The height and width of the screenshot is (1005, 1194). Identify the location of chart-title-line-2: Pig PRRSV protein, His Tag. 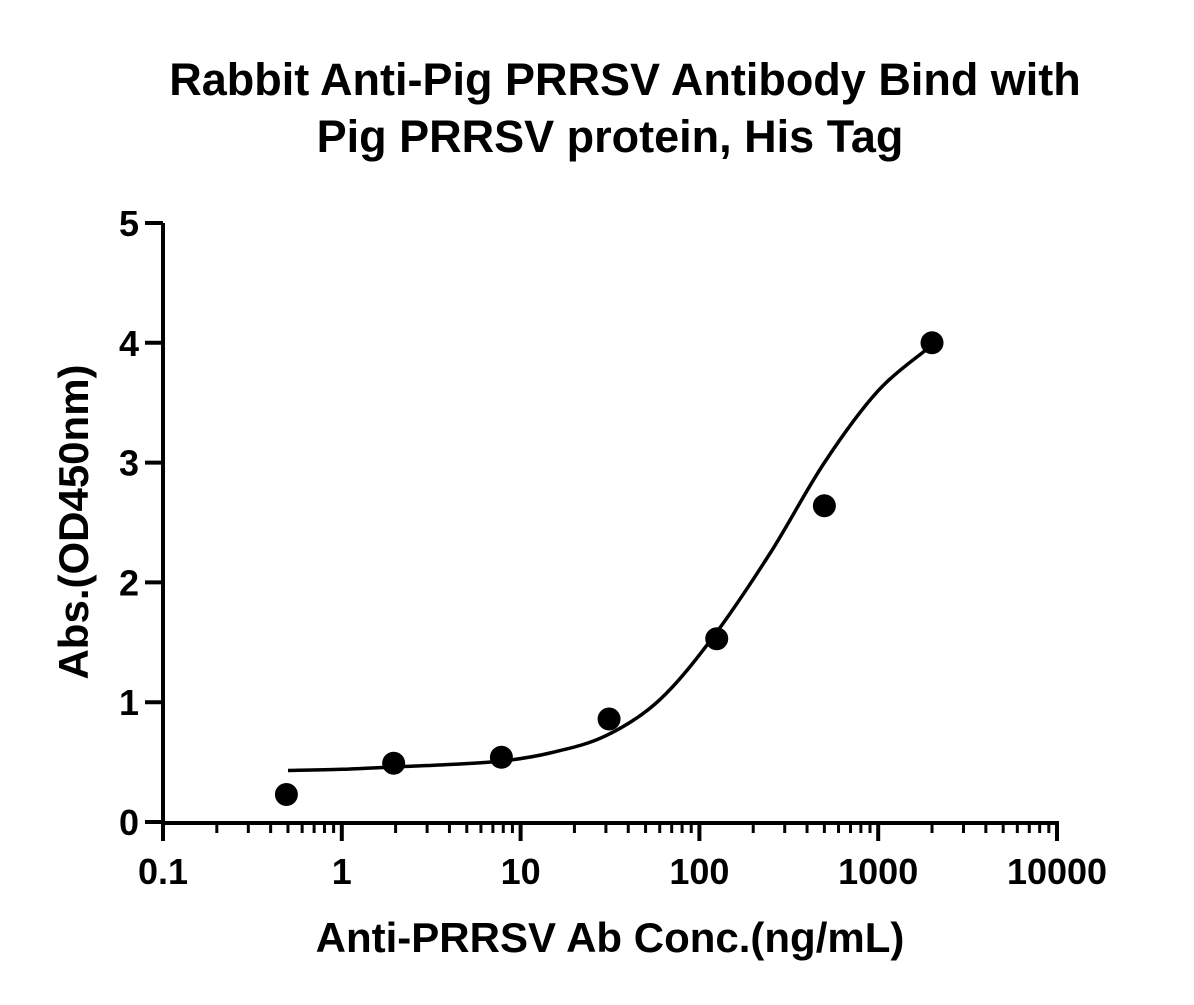
(610, 136).